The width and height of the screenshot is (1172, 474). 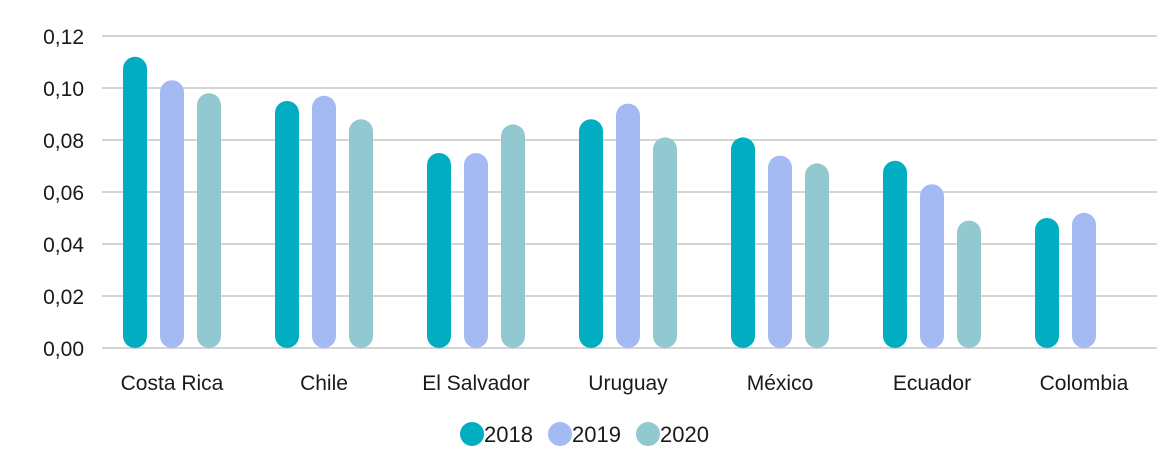 What do you see at coordinates (63, 245) in the screenshot?
I see `y-tick-label: 0,04` at bounding box center [63, 245].